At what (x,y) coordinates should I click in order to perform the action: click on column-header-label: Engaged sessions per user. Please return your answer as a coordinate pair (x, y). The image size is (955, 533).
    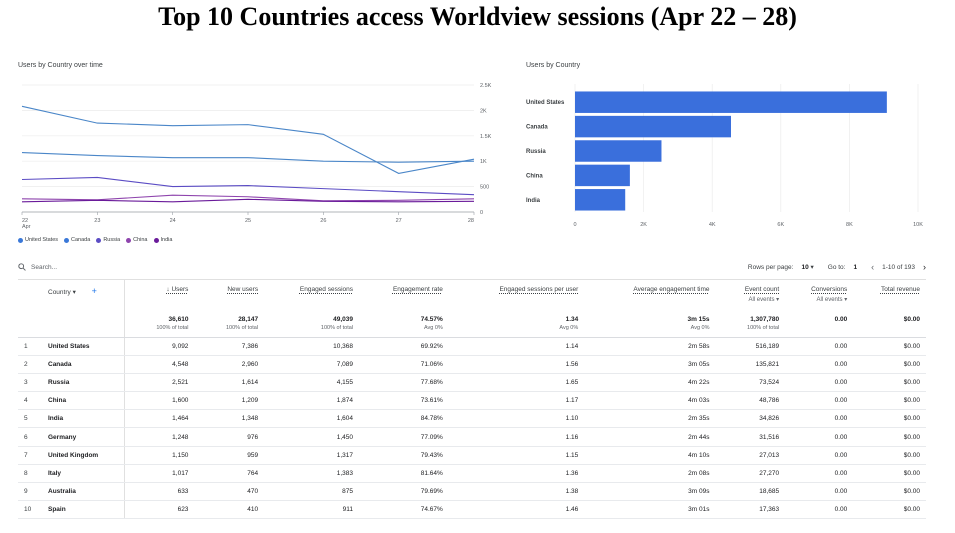
    Looking at the image, I should click on (539, 289).